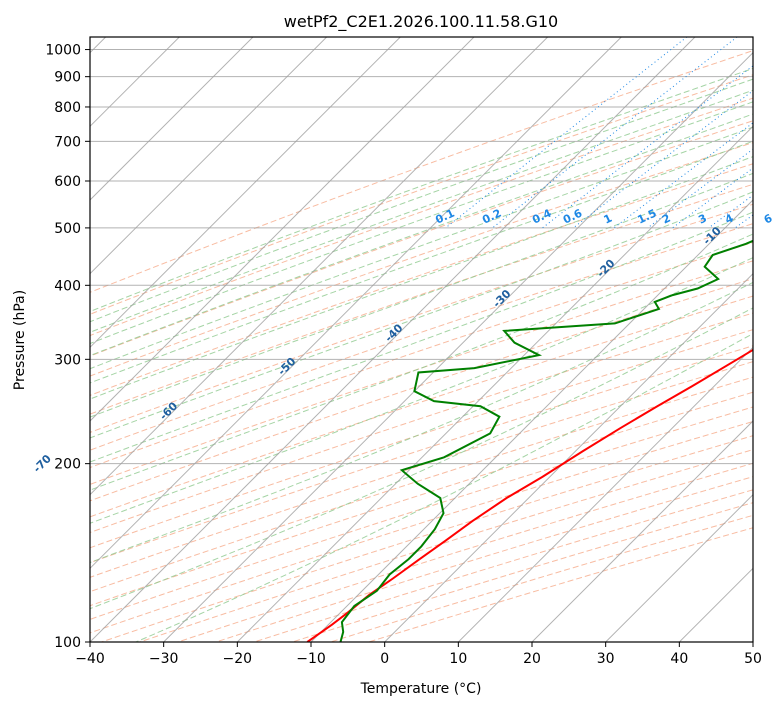 This screenshot has height=708, width=775. Describe the element at coordinates (286, 366) in the screenshot. I see `isotherm-label: -50` at that location.